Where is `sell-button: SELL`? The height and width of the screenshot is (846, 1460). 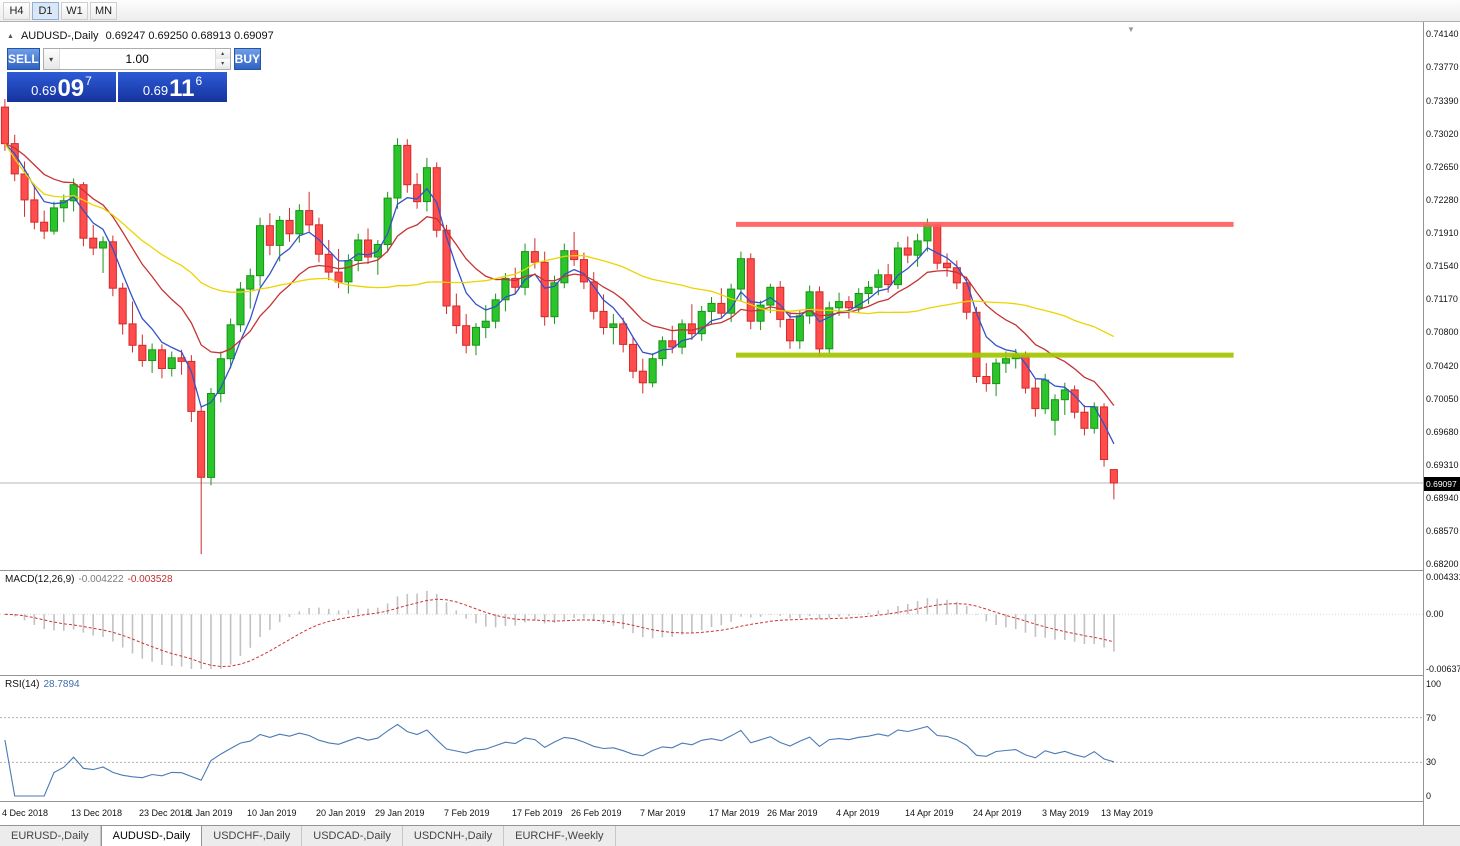 sell-button: SELL is located at coordinates (23, 59).